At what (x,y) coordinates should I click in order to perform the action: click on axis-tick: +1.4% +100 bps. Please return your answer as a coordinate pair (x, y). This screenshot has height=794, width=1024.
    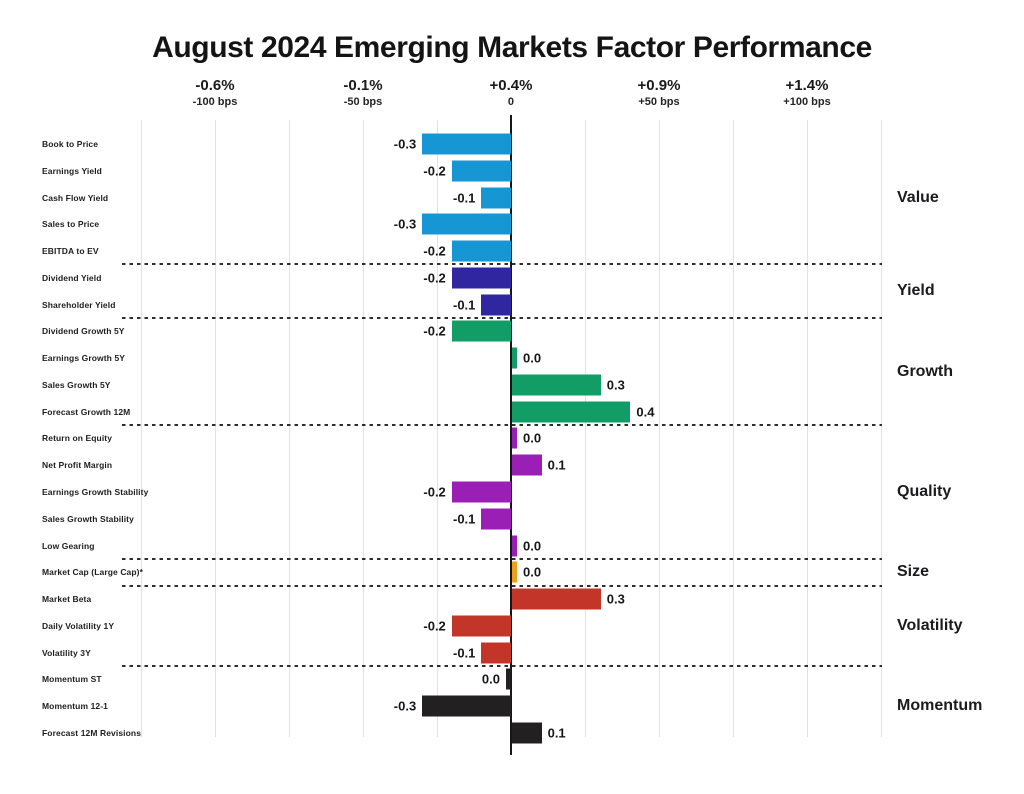
    Looking at the image, I should click on (806, 93).